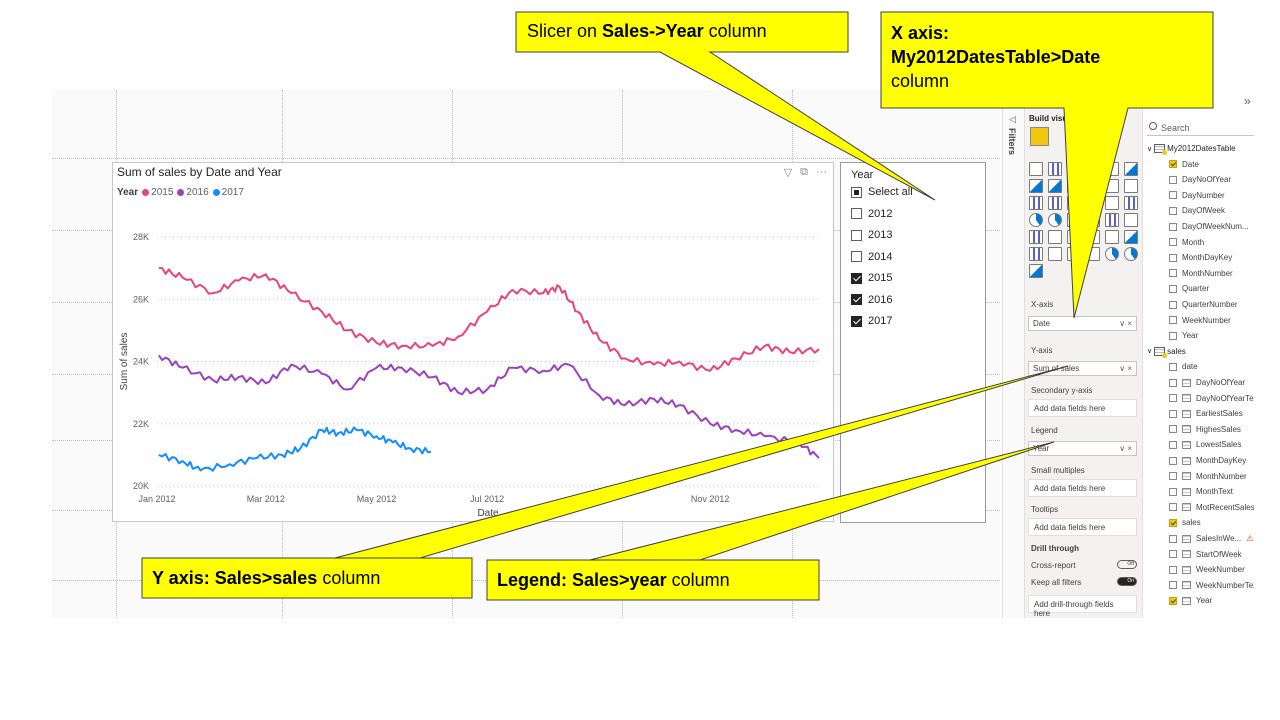 This screenshot has width=1280, height=720. What do you see at coordinates (1191, 149) in the screenshot?
I see `table-My2012DatesTable: ∨ My2012DatesTable` at bounding box center [1191, 149].